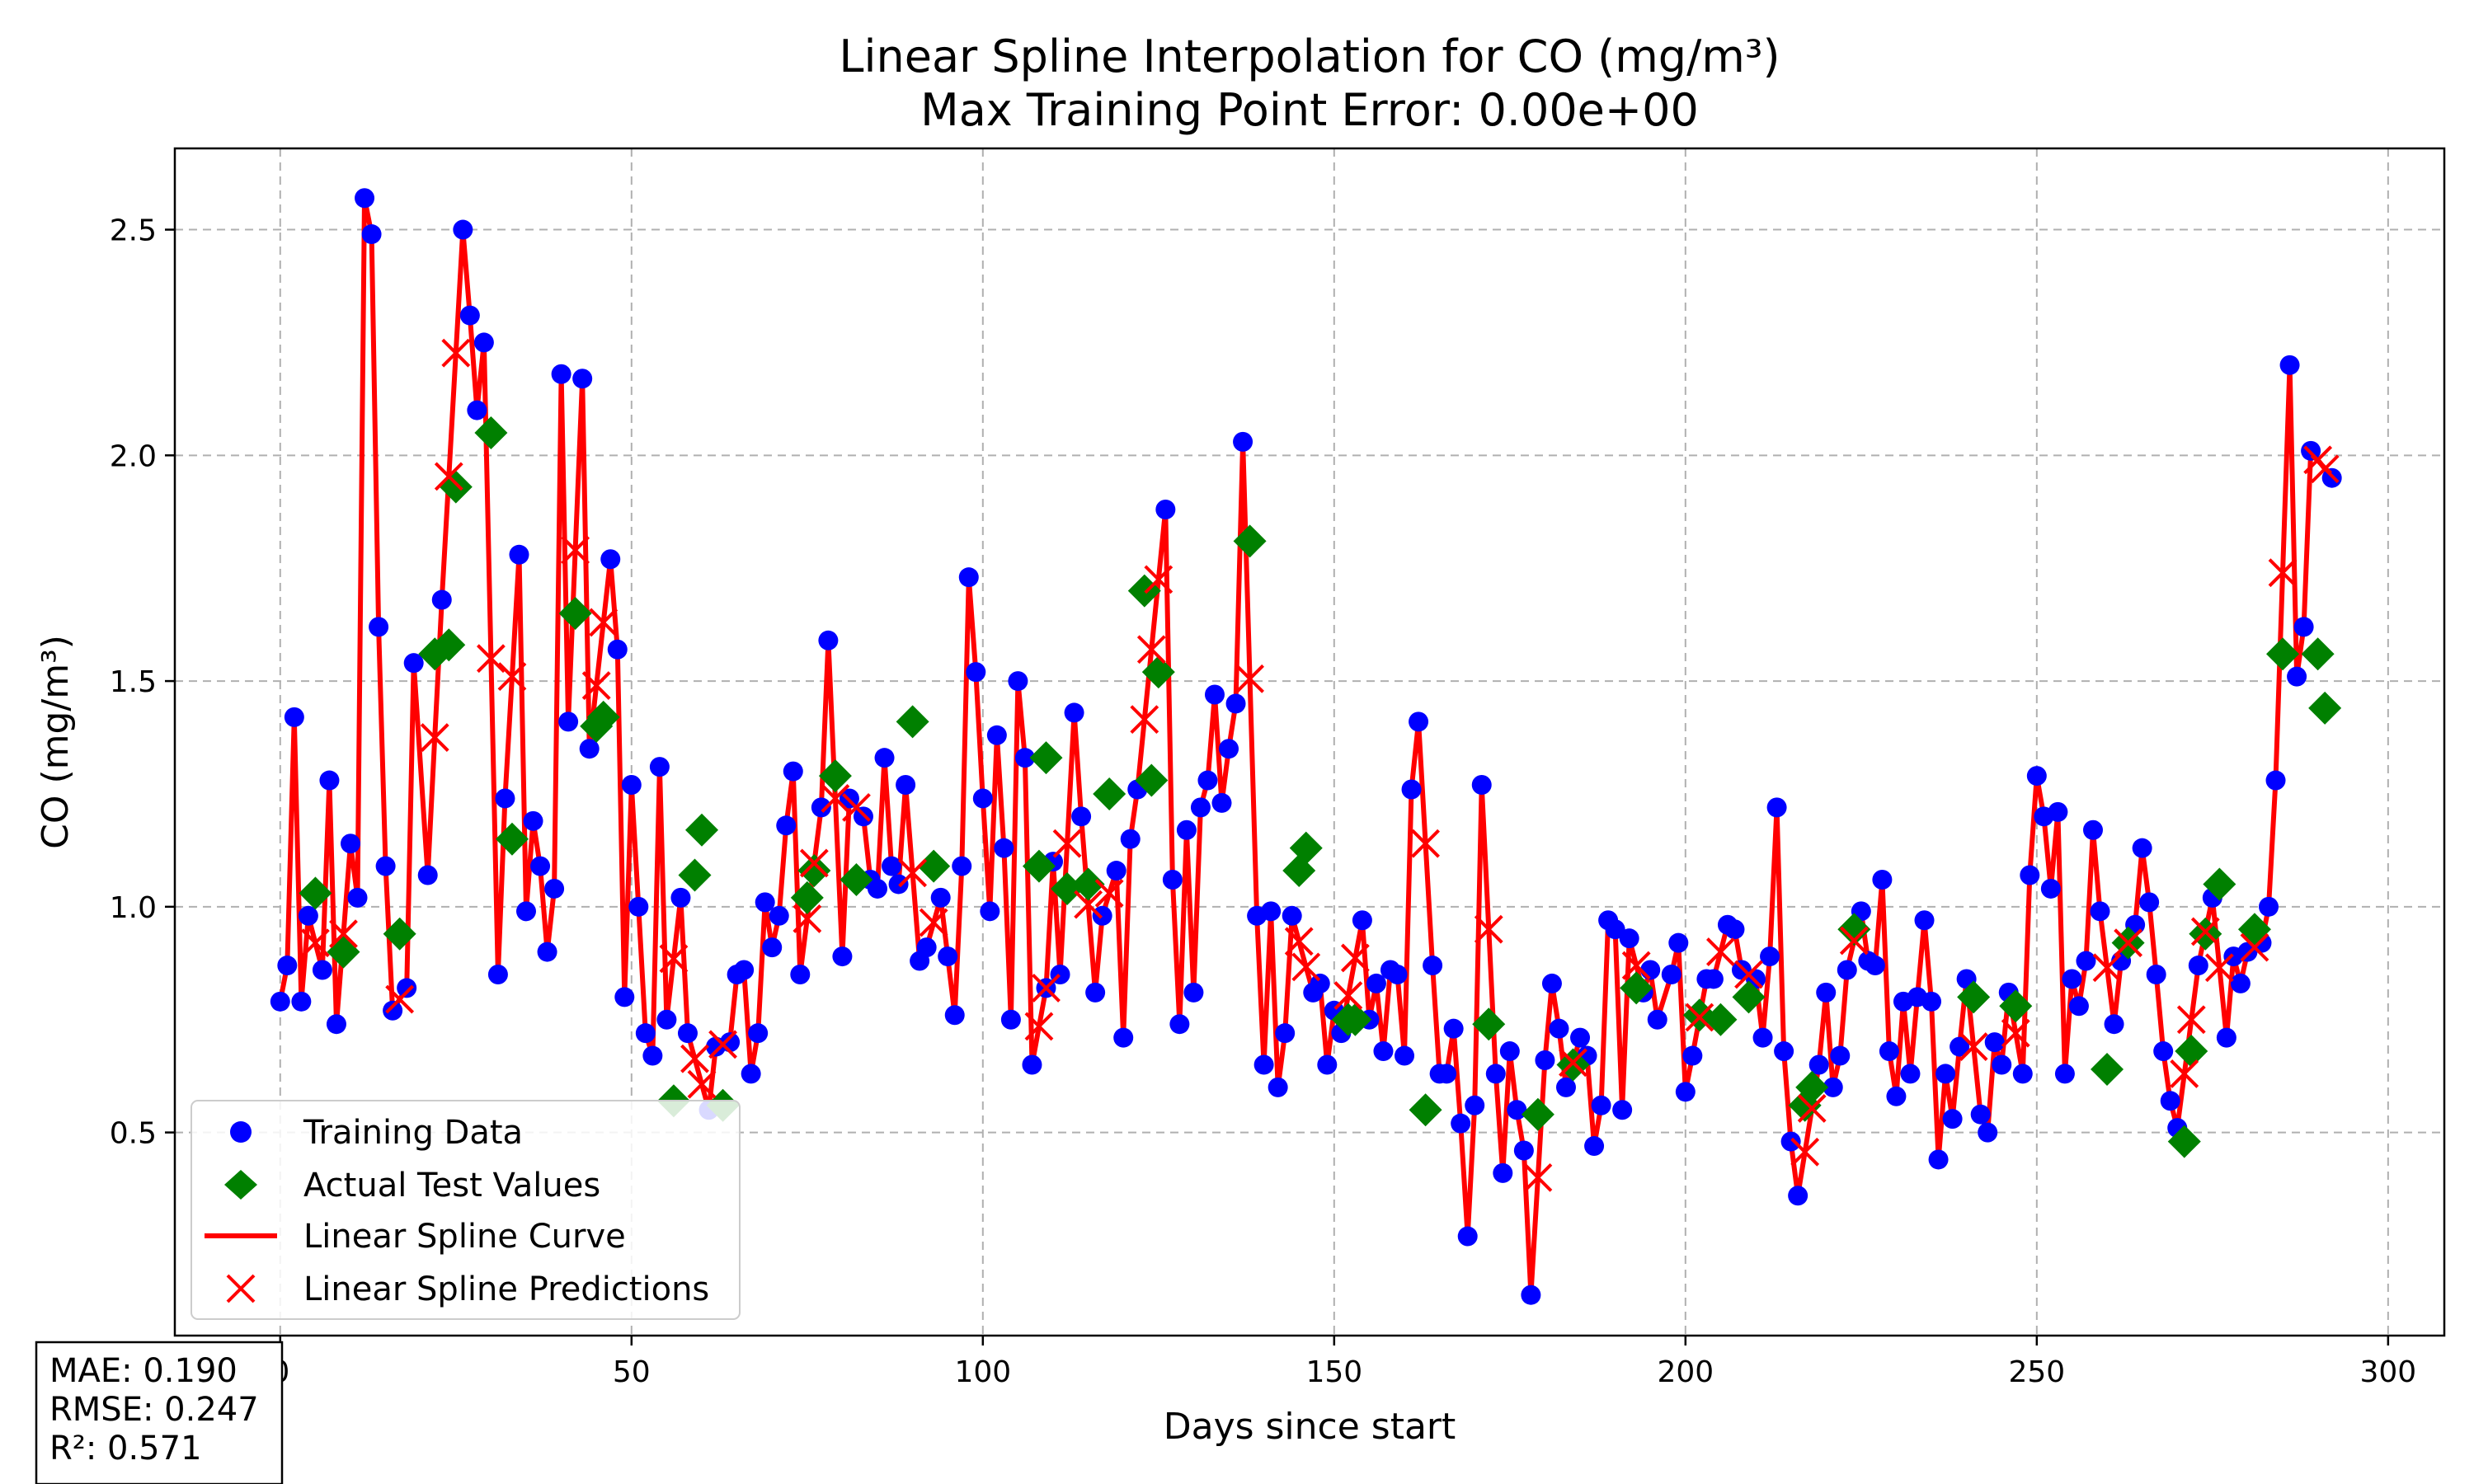 This screenshot has height=1484, width=2474. Describe the element at coordinates (56, 742) in the screenshot. I see `y-axis-label: CO (mg/m³)` at that location.